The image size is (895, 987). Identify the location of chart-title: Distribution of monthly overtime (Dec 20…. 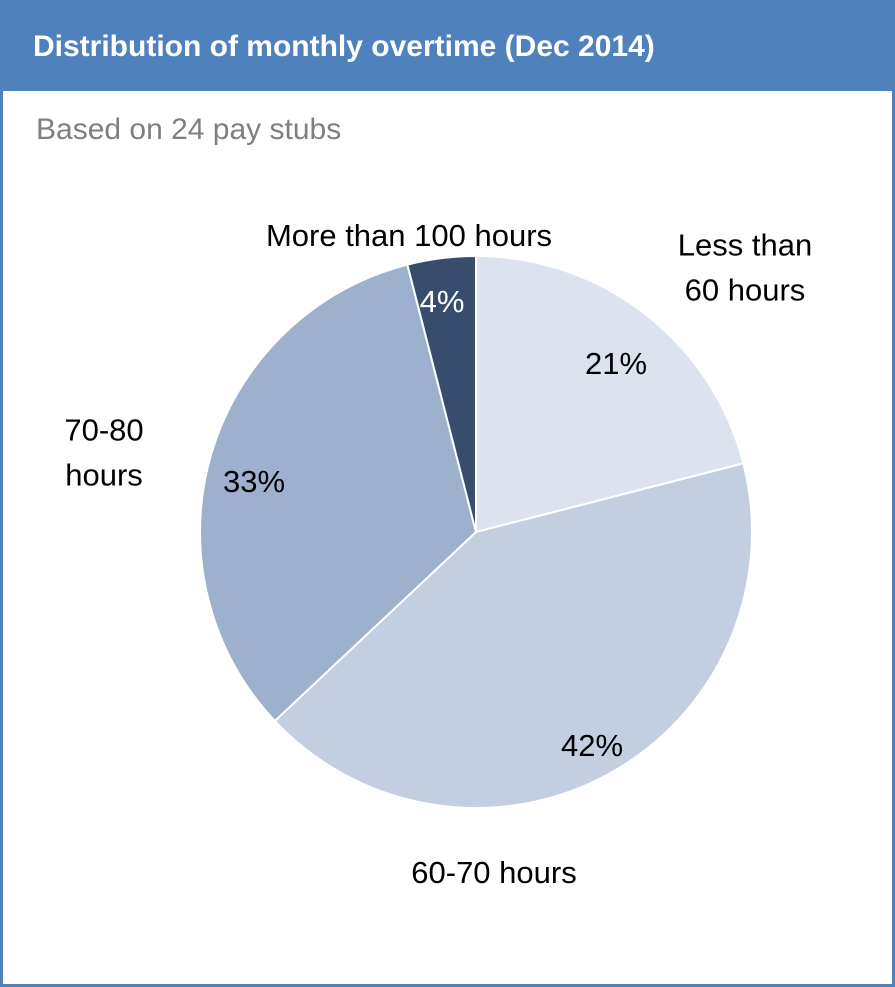
(447, 47).